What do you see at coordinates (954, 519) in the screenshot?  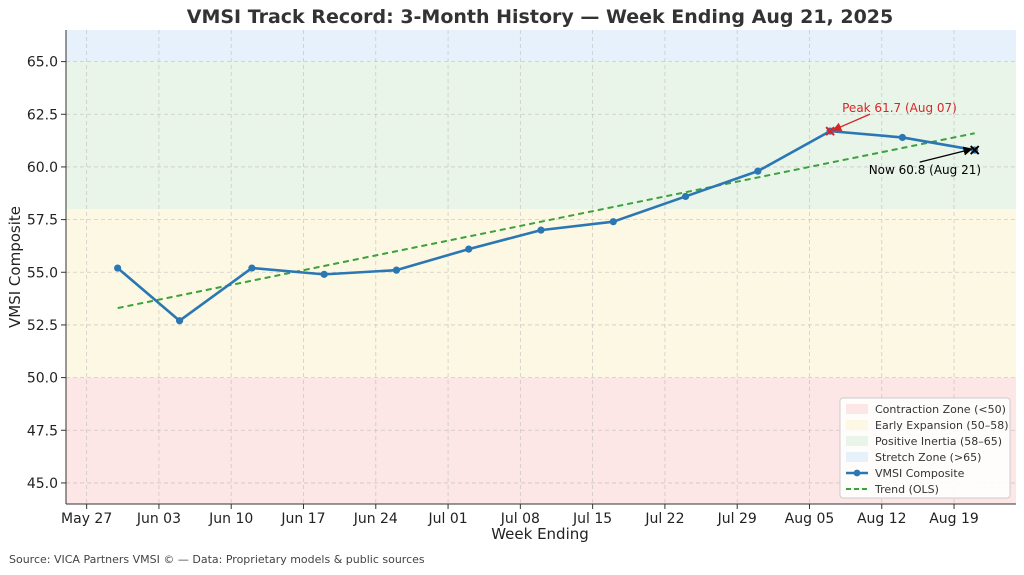 I see `x-tick-label: Aug 19` at bounding box center [954, 519].